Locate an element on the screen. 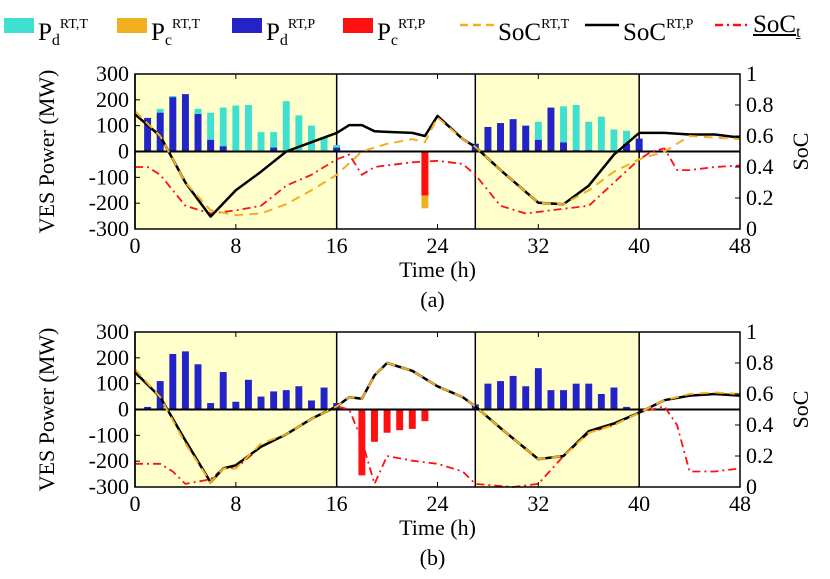 Image resolution: width=830 pixels, height=579 pixels. x-tick-label-5: 40 is located at coordinates (639, 245).